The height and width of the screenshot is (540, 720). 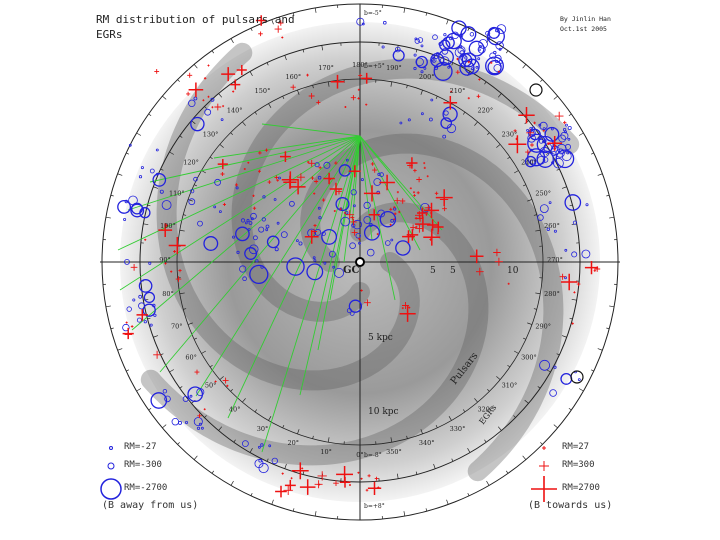 I want to click on lat-label-bottom-plus8: b=+8°, so click(x=374, y=506).